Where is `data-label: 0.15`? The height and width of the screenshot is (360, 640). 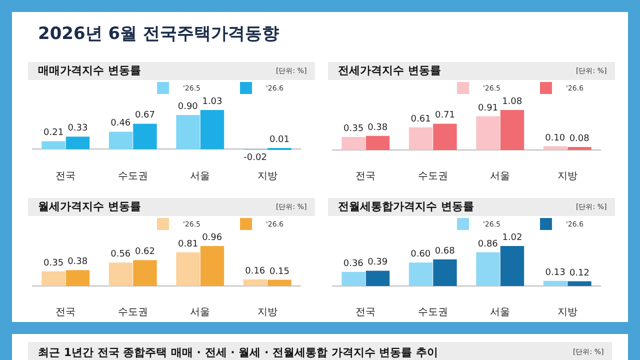
data-label: 0.15 is located at coordinates (279, 271).